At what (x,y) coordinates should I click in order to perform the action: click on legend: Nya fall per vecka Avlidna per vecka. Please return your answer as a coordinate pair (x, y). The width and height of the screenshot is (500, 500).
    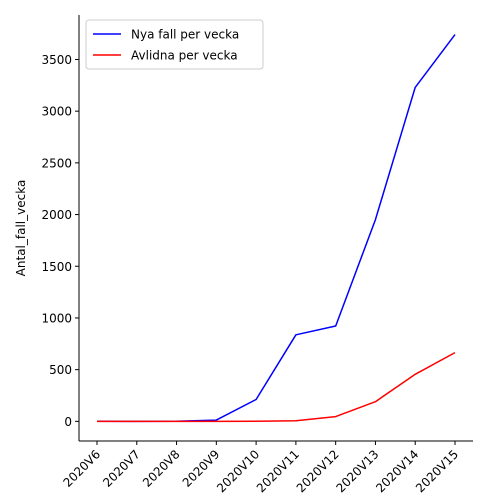
    Looking at the image, I should click on (174, 44).